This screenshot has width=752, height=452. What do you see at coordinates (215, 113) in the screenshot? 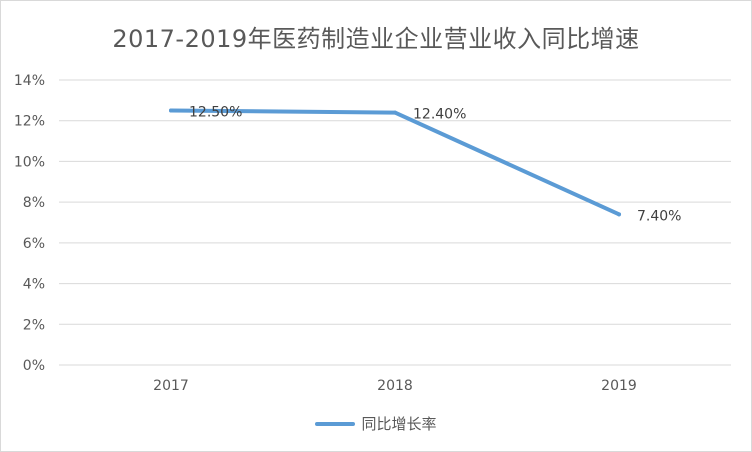
I see `data-label: 12.50%` at bounding box center [215, 113].